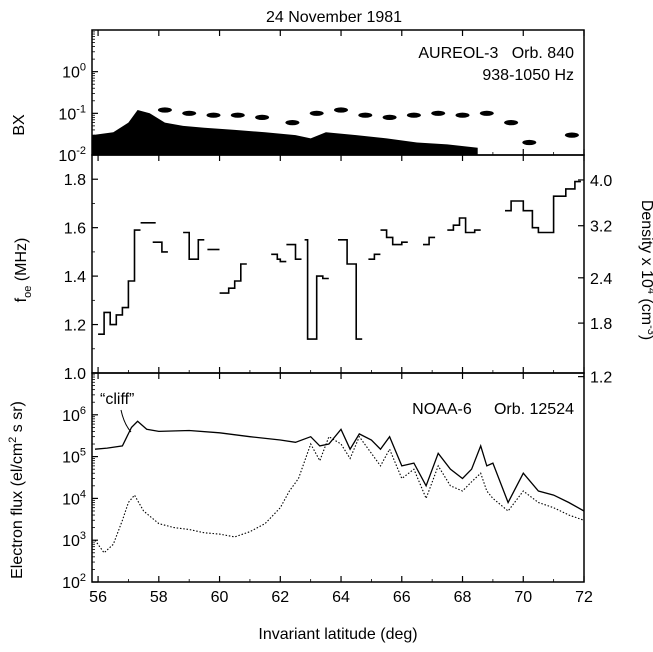 The height and width of the screenshot is (652, 653). What do you see at coordinates (601, 181) in the screenshot?
I see `density-ytick-label: 4.0` at bounding box center [601, 181].